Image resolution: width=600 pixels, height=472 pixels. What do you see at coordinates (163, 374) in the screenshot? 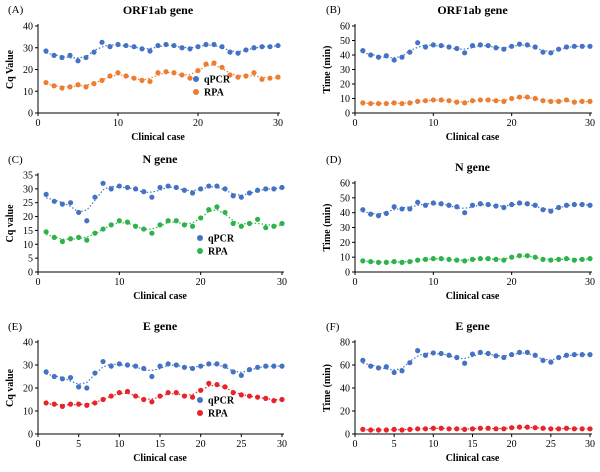
I see `qpcr-trend-line` at bounding box center [163, 374].